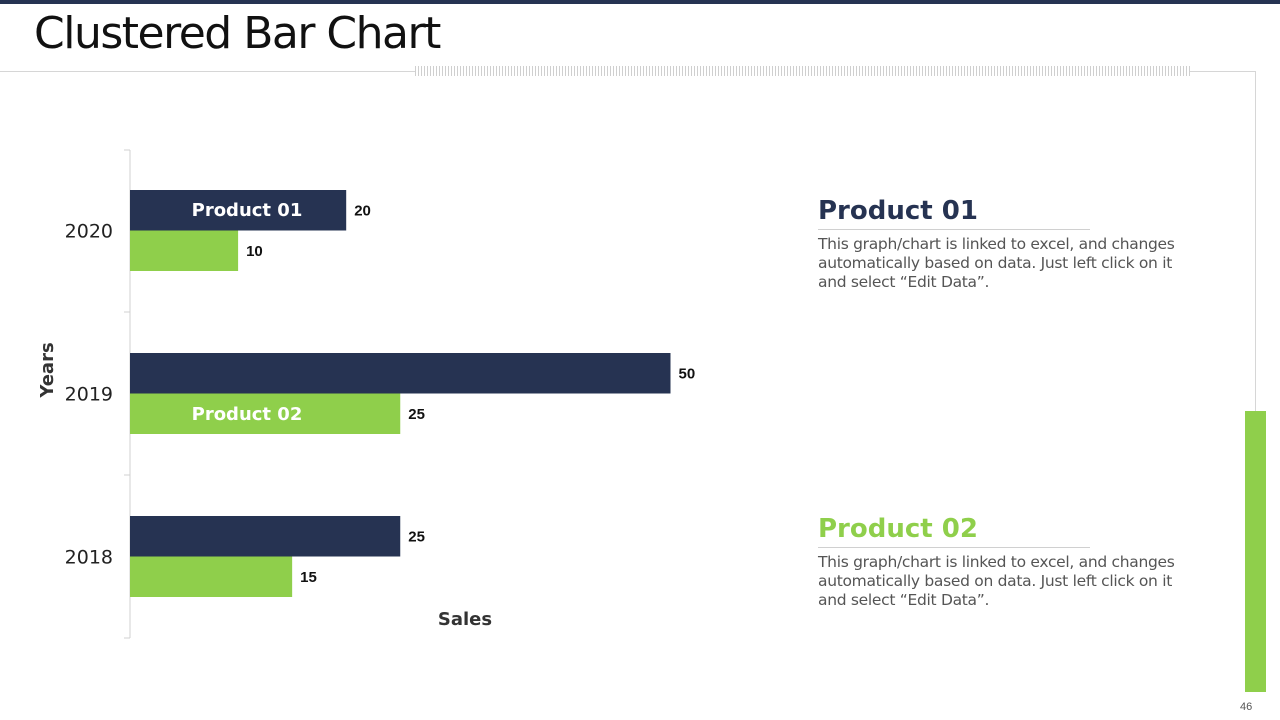  I want to click on bar-product-01-2020, so click(238, 210).